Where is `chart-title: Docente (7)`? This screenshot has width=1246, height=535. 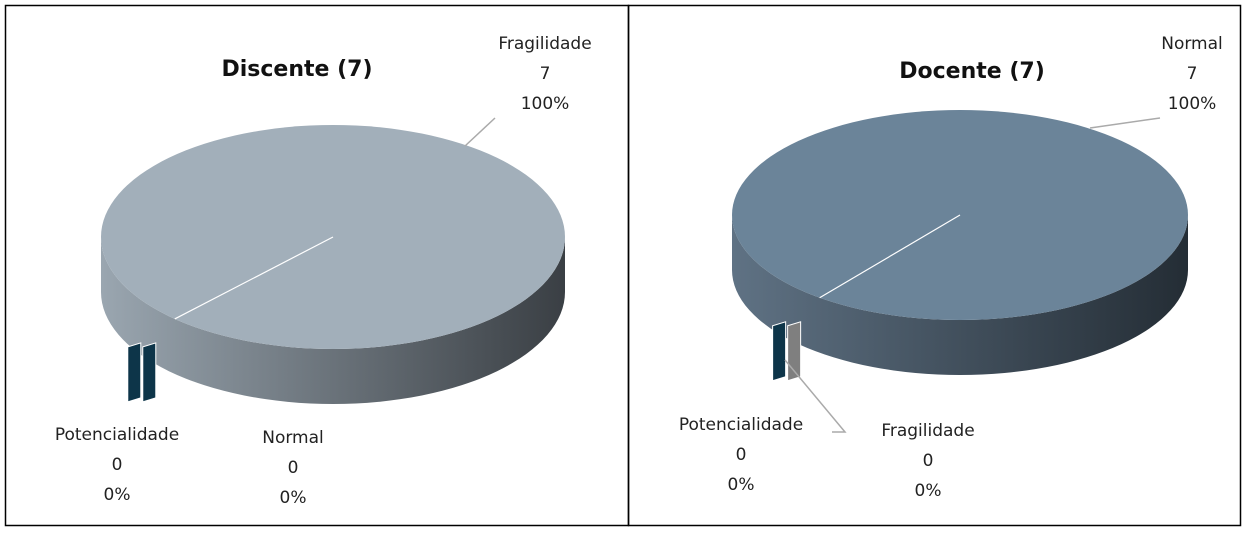
chart-title: Docente (7) is located at coordinates (972, 71).